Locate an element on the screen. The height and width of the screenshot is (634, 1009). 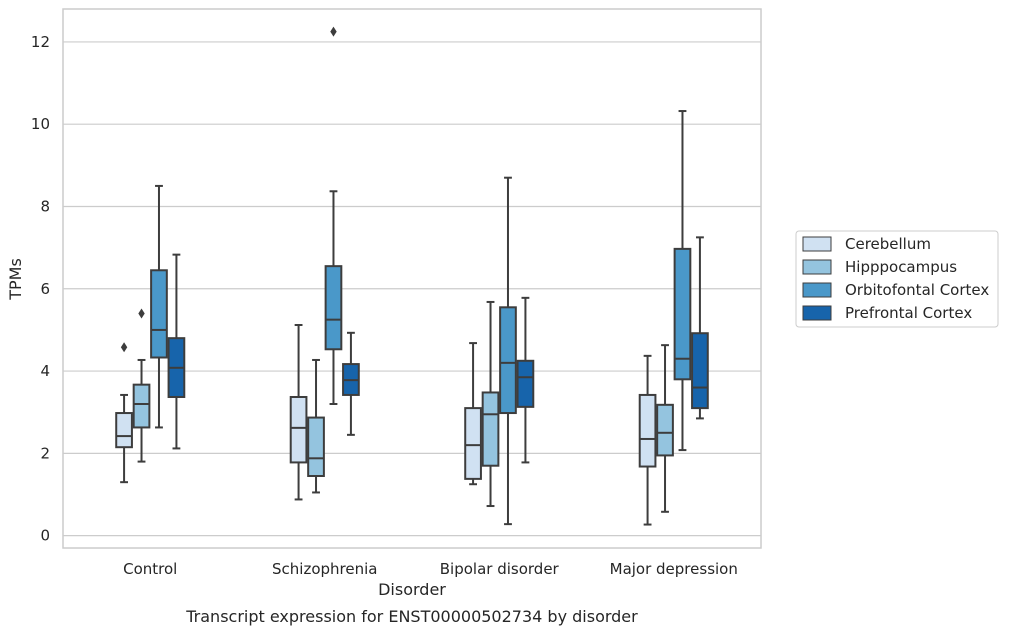
y-tick-label: 0 is located at coordinates (45, 536).